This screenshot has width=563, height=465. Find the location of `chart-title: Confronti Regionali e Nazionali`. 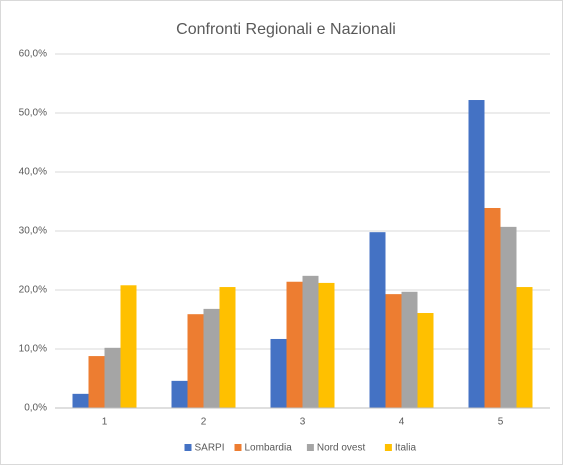

chart-title: Confronti Regionali e Nazionali is located at coordinates (286, 29).